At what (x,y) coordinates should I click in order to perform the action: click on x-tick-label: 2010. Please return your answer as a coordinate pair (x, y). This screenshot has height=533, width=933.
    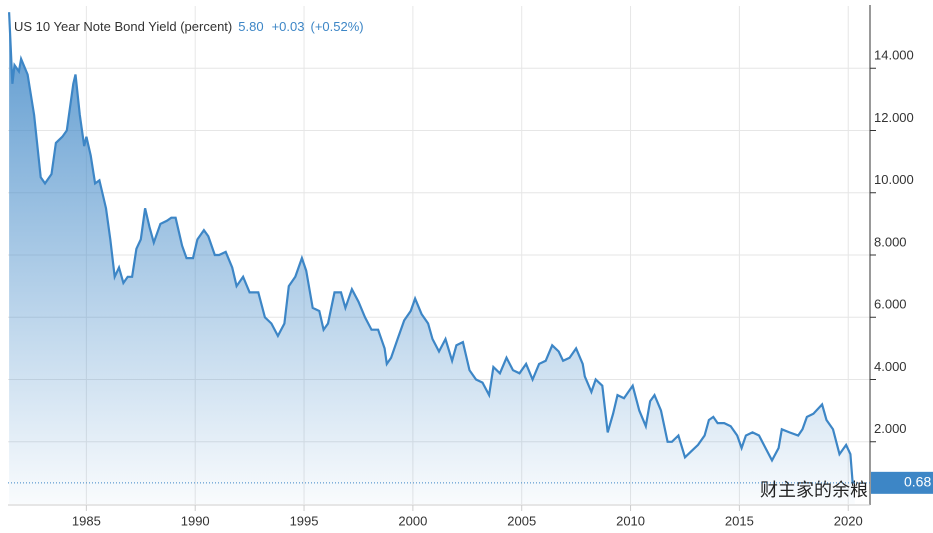
    Looking at the image, I should click on (630, 520).